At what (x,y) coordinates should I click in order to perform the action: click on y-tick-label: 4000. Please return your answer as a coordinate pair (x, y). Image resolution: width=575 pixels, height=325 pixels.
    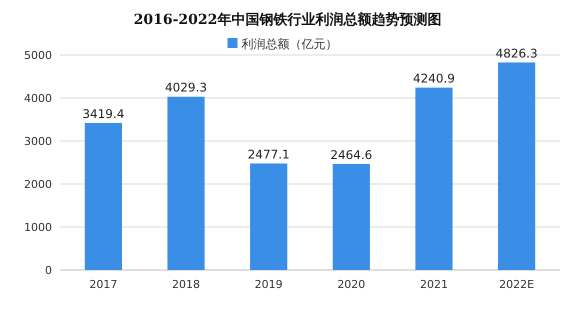
    Looking at the image, I should click on (38, 98).